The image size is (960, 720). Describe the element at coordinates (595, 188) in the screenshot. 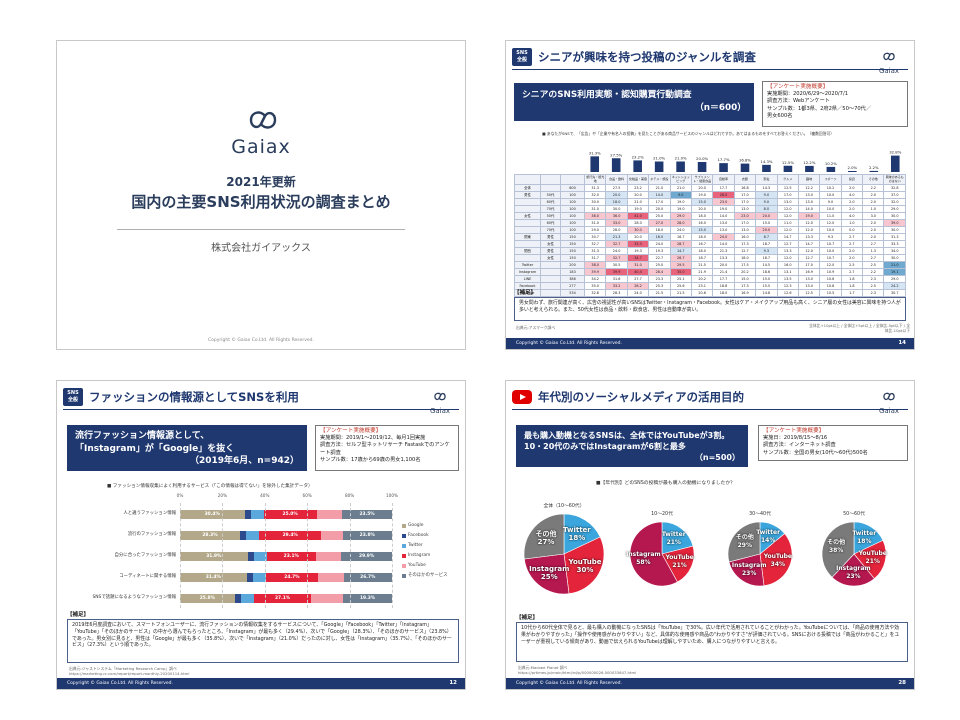

I see `table-cell: 31.3` at that location.